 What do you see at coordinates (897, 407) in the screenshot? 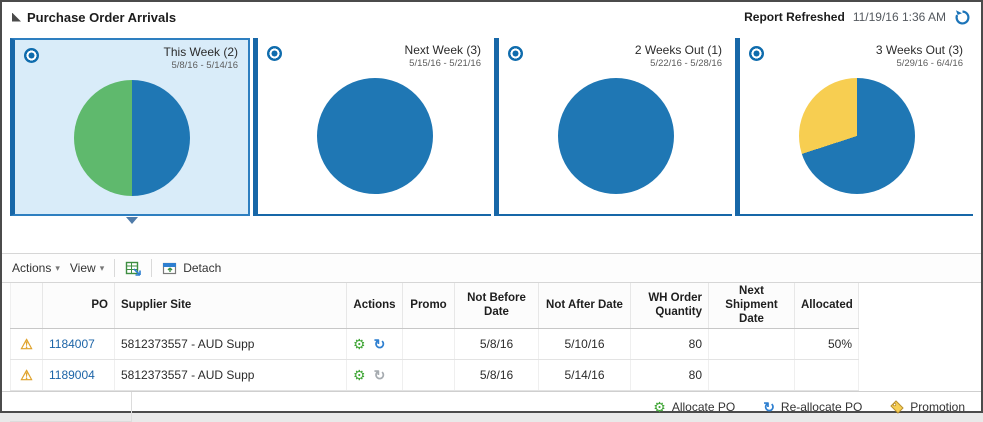
I see `promotion-tag-icon` at bounding box center [897, 407].